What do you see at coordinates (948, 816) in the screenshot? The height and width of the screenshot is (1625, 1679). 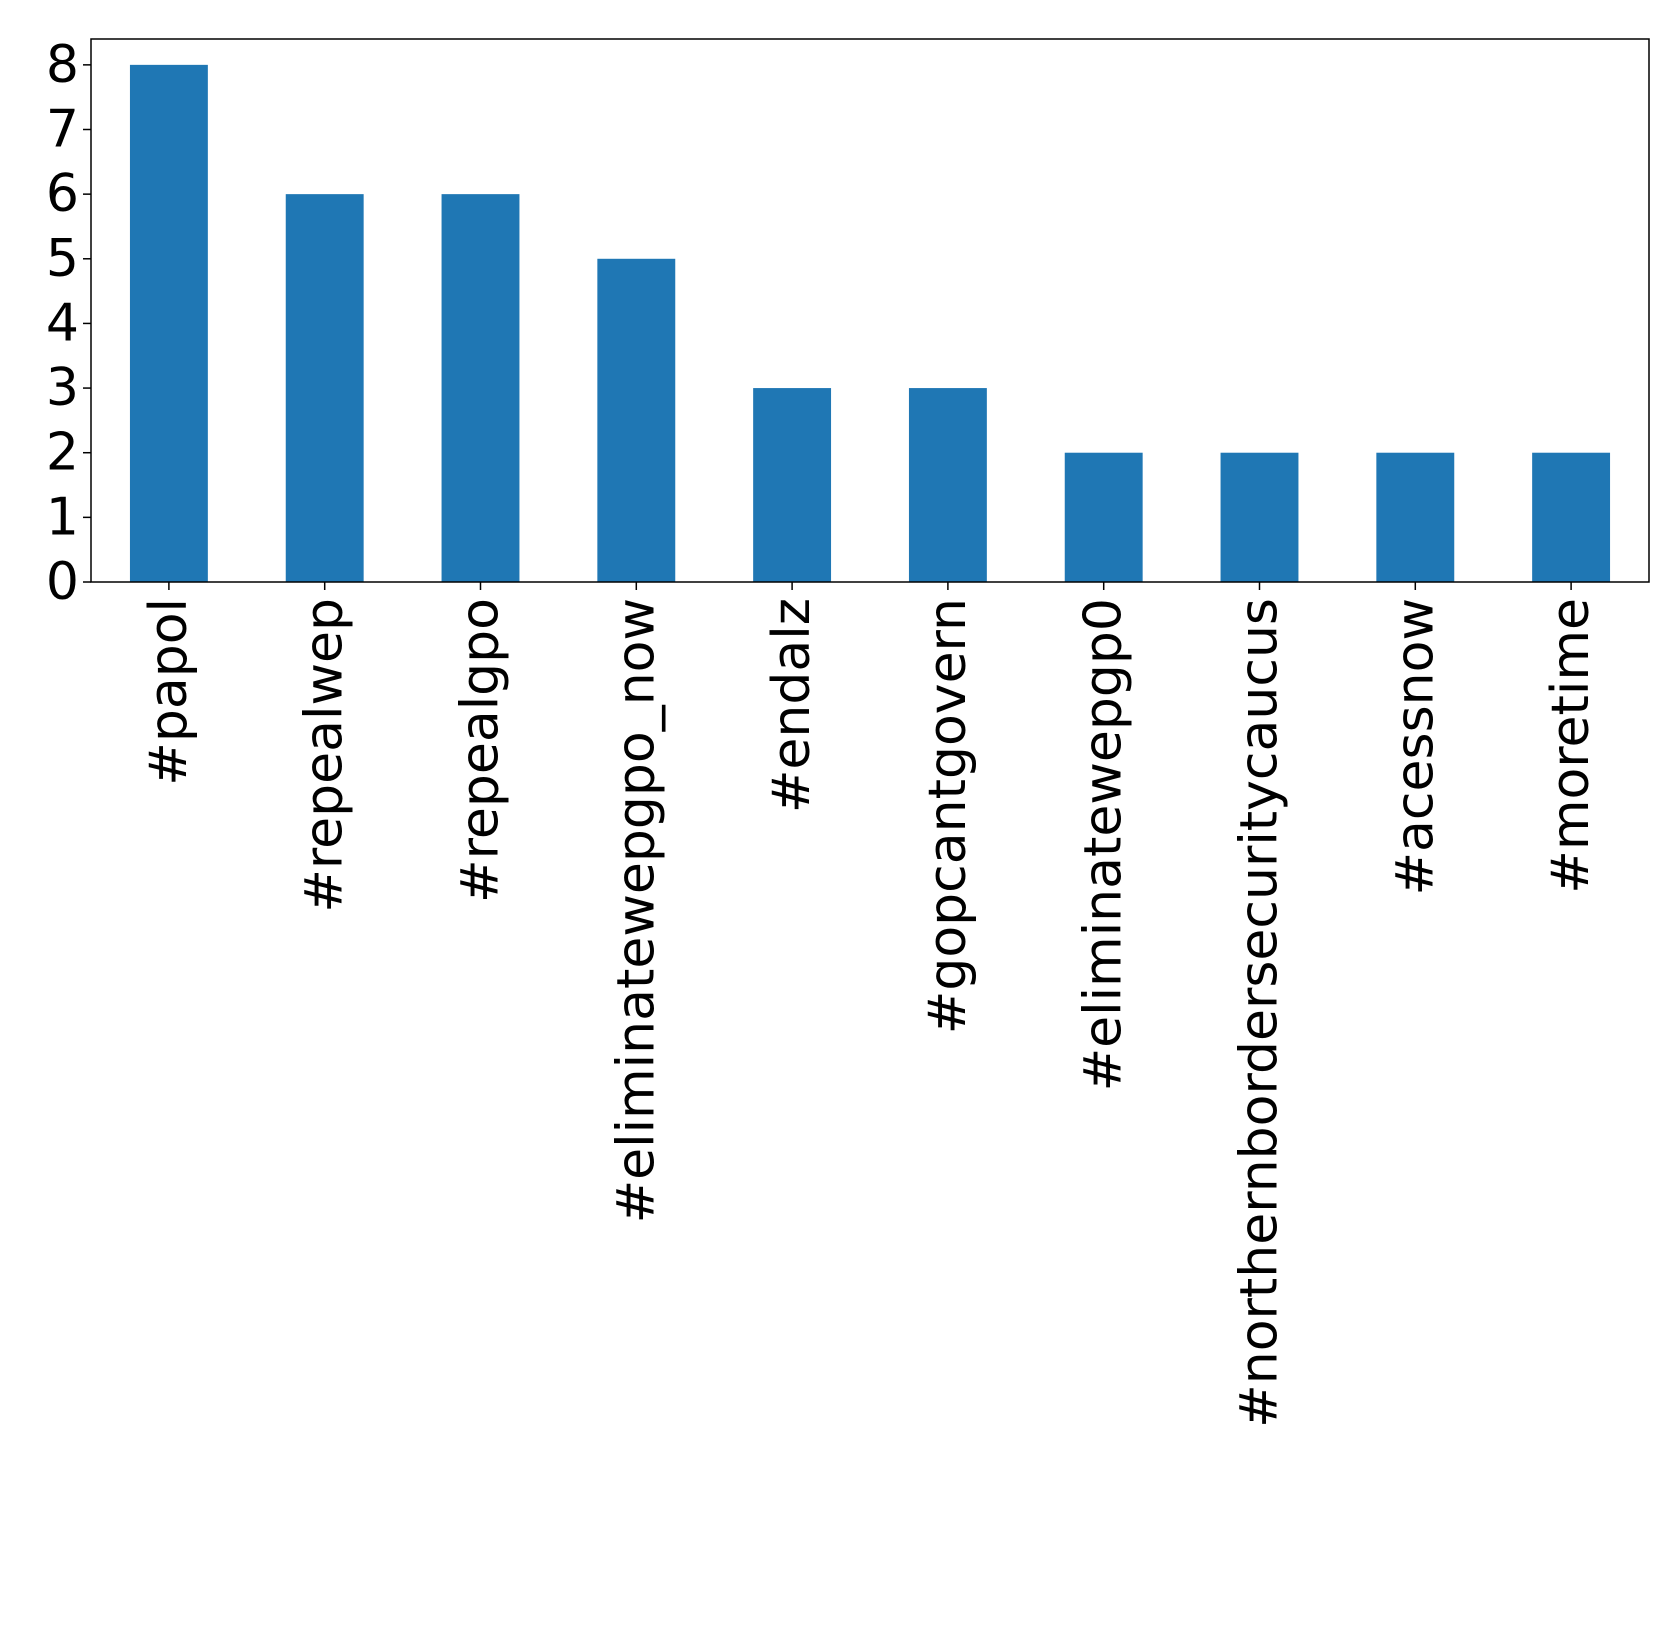 I see `x-tick-label-5: #gopcantgovern` at bounding box center [948, 816].